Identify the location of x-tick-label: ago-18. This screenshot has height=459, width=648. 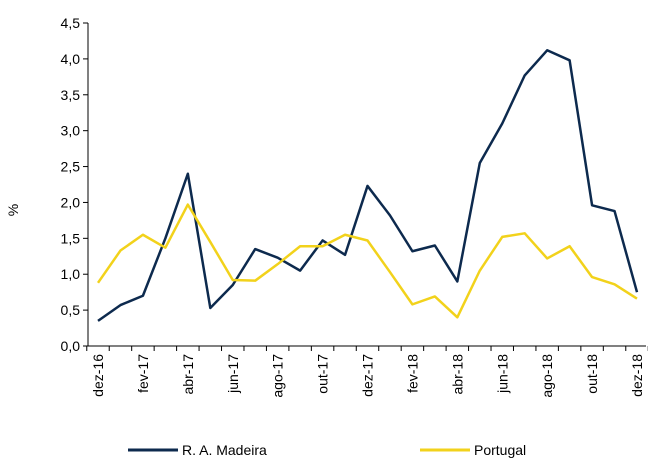
(547, 376).